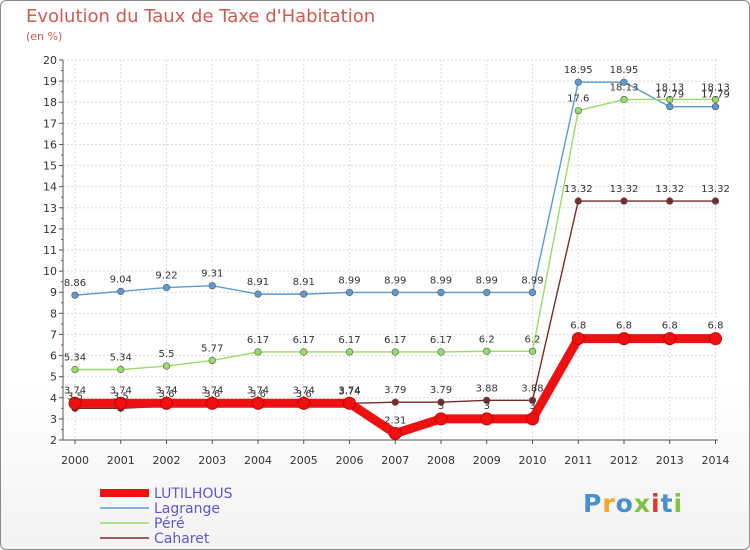 The image size is (750, 550). What do you see at coordinates (533, 460) in the screenshot?
I see `x-tick-label: 2010` at bounding box center [533, 460].